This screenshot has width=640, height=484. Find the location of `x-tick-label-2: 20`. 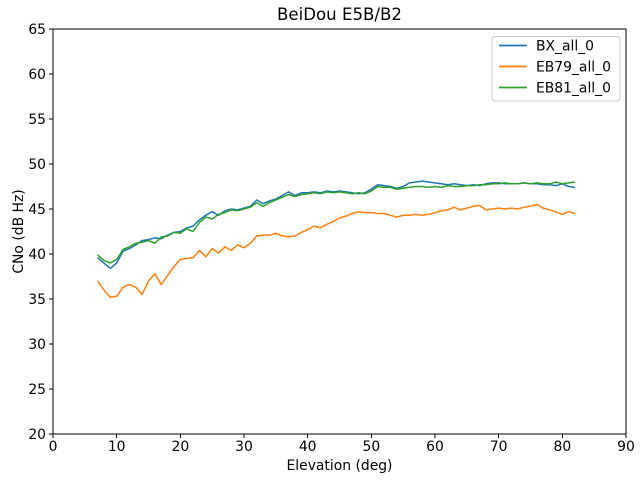

x-tick-label-2: 20 is located at coordinates (180, 447).